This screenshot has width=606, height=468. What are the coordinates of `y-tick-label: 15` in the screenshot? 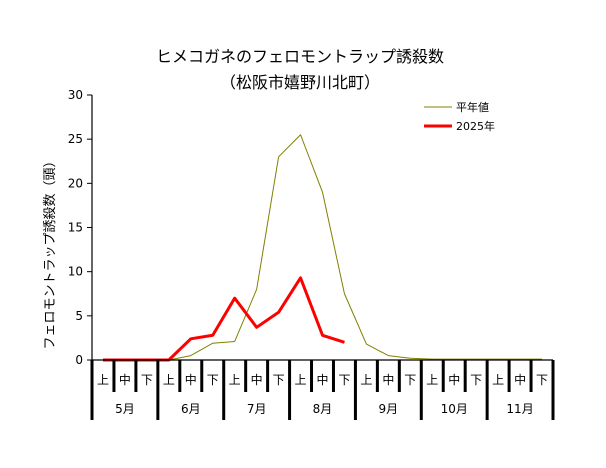 It's located at (75, 228).